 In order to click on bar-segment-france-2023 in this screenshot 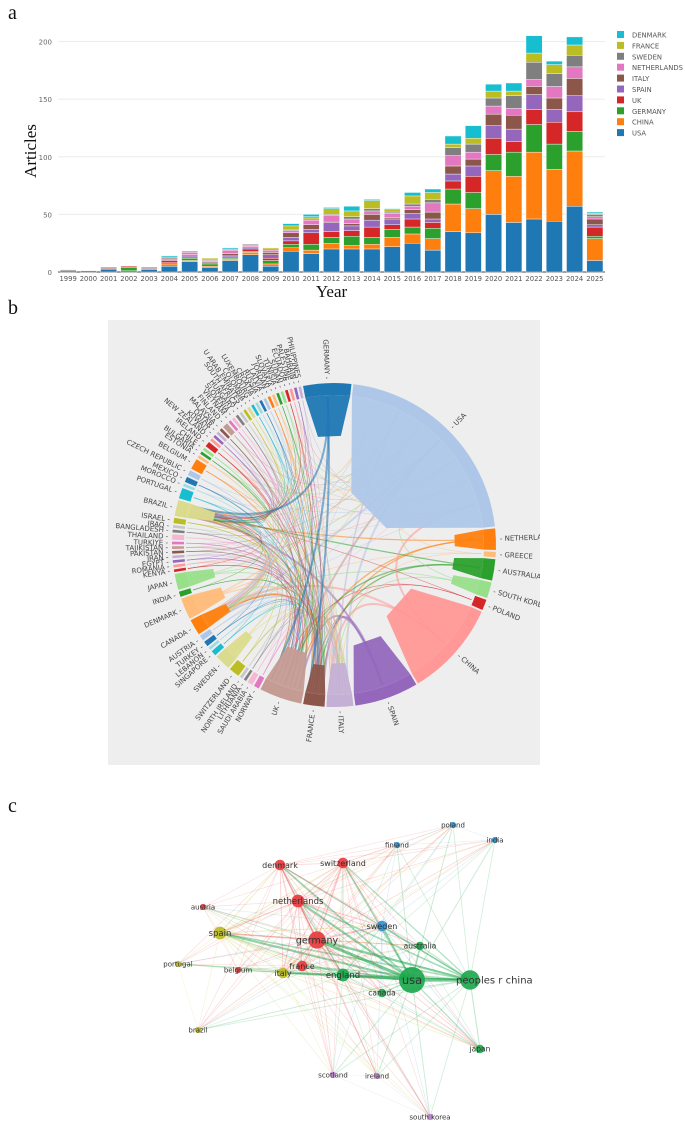, I will do `click(554, 69)`.